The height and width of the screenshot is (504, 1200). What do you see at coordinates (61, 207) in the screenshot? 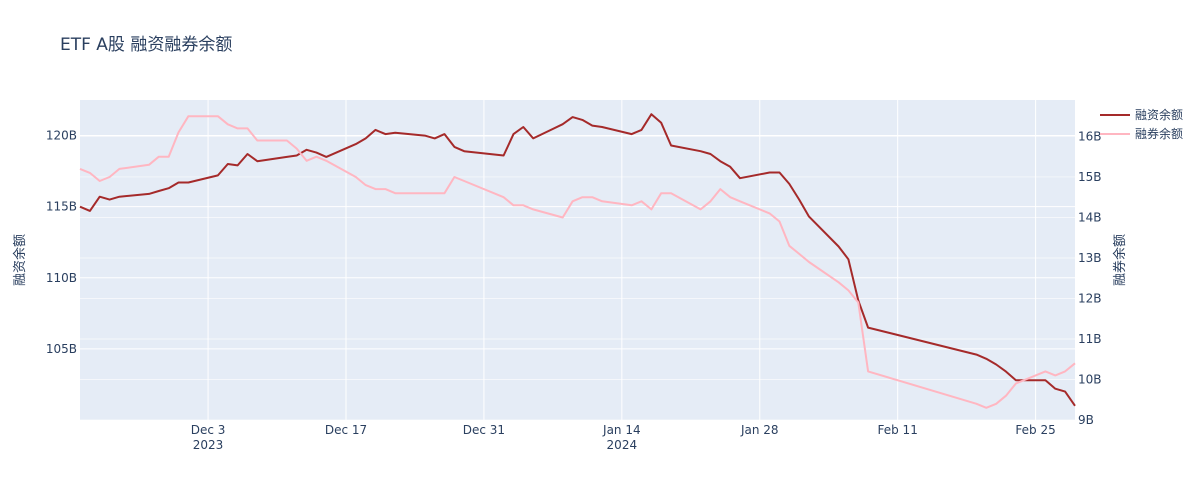
I see `y-tick-label: 115B` at bounding box center [61, 207].